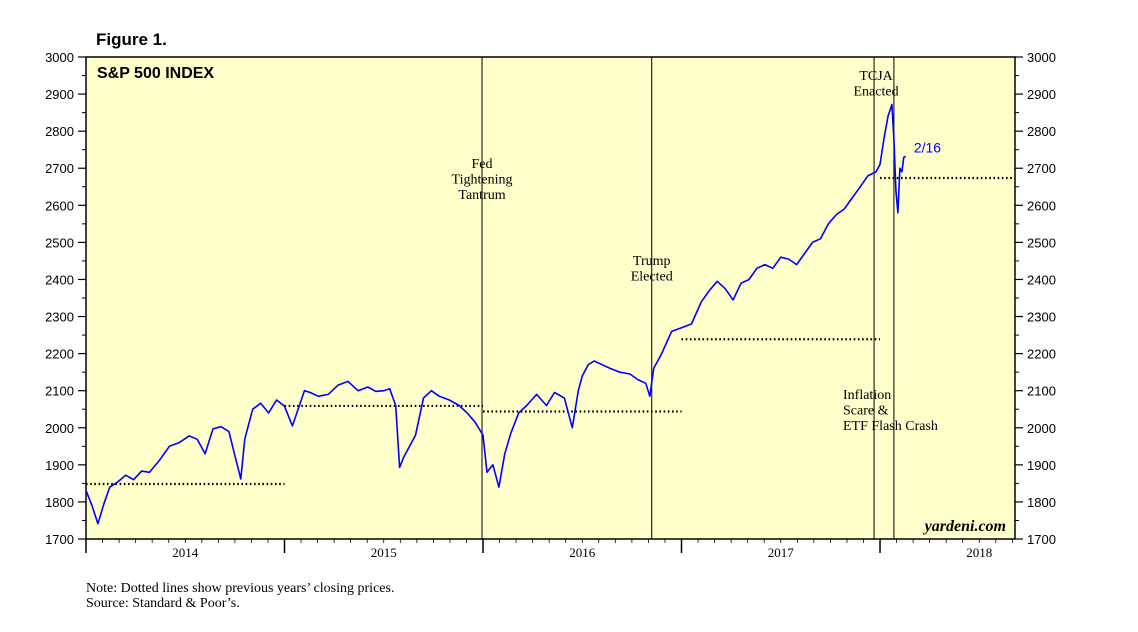 The height and width of the screenshot is (632, 1138). What do you see at coordinates (1041, 465) in the screenshot?
I see `y-tick-label-right: 1900` at bounding box center [1041, 465].